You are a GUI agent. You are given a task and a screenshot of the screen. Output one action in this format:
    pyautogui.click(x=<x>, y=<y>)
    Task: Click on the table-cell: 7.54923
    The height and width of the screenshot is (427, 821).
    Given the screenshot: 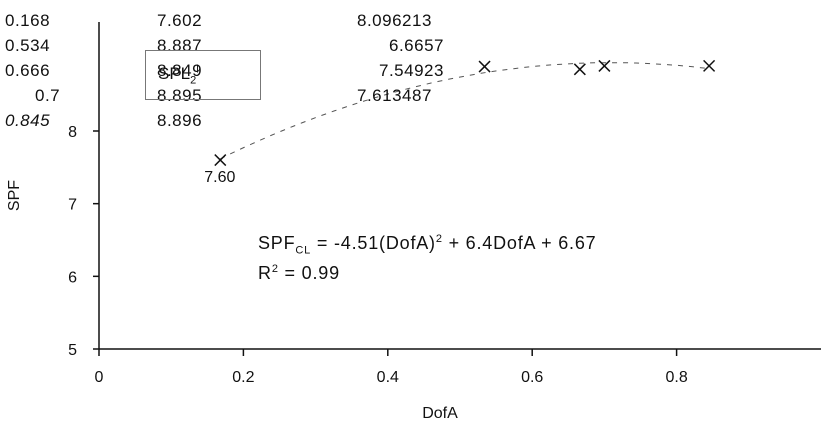 What is the action you would take?
    pyautogui.click(x=411, y=70)
    